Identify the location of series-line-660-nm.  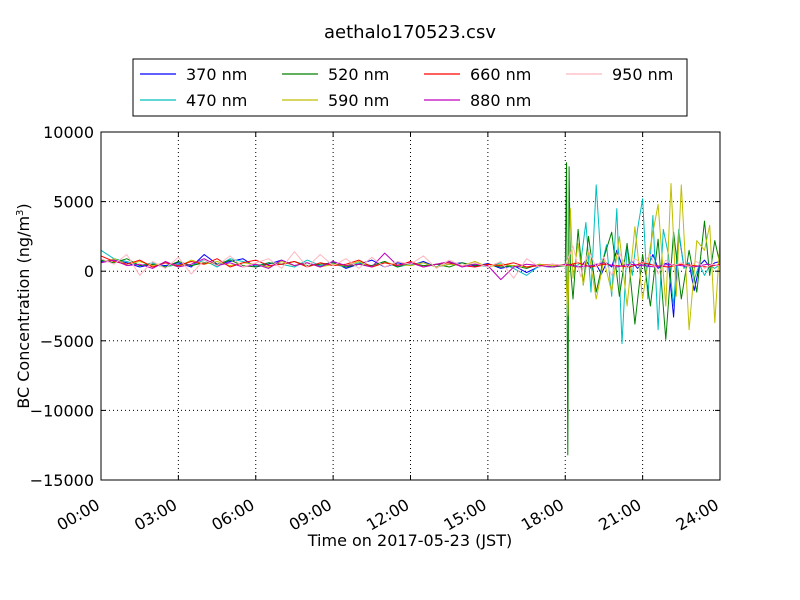
(410, 261).